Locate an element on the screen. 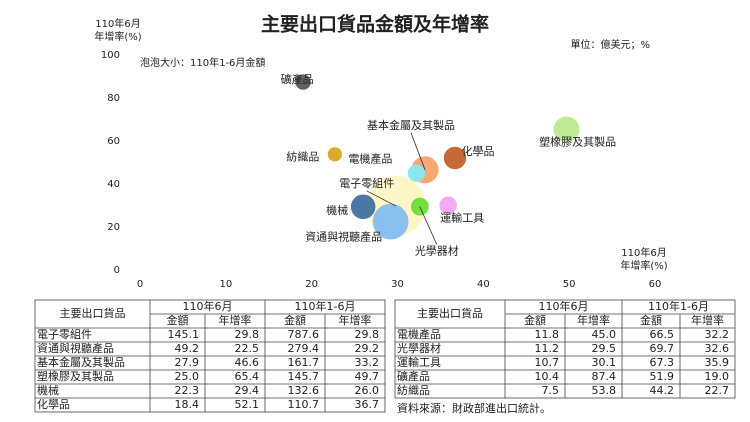  bubble-label: 電子零組件 is located at coordinates (366, 183).